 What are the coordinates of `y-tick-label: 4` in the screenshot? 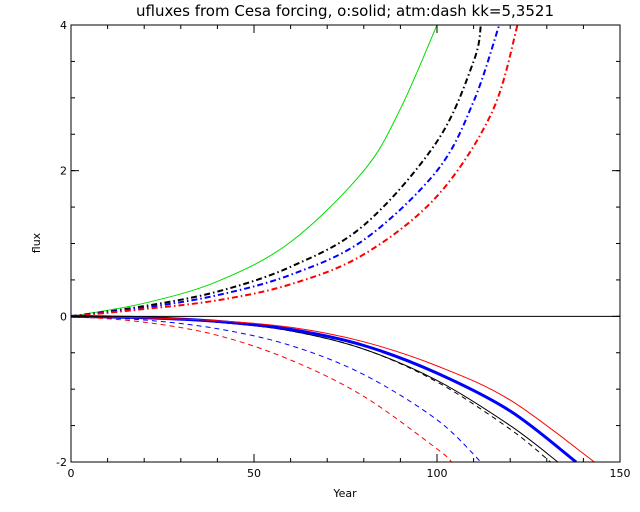 It's located at (63, 25).